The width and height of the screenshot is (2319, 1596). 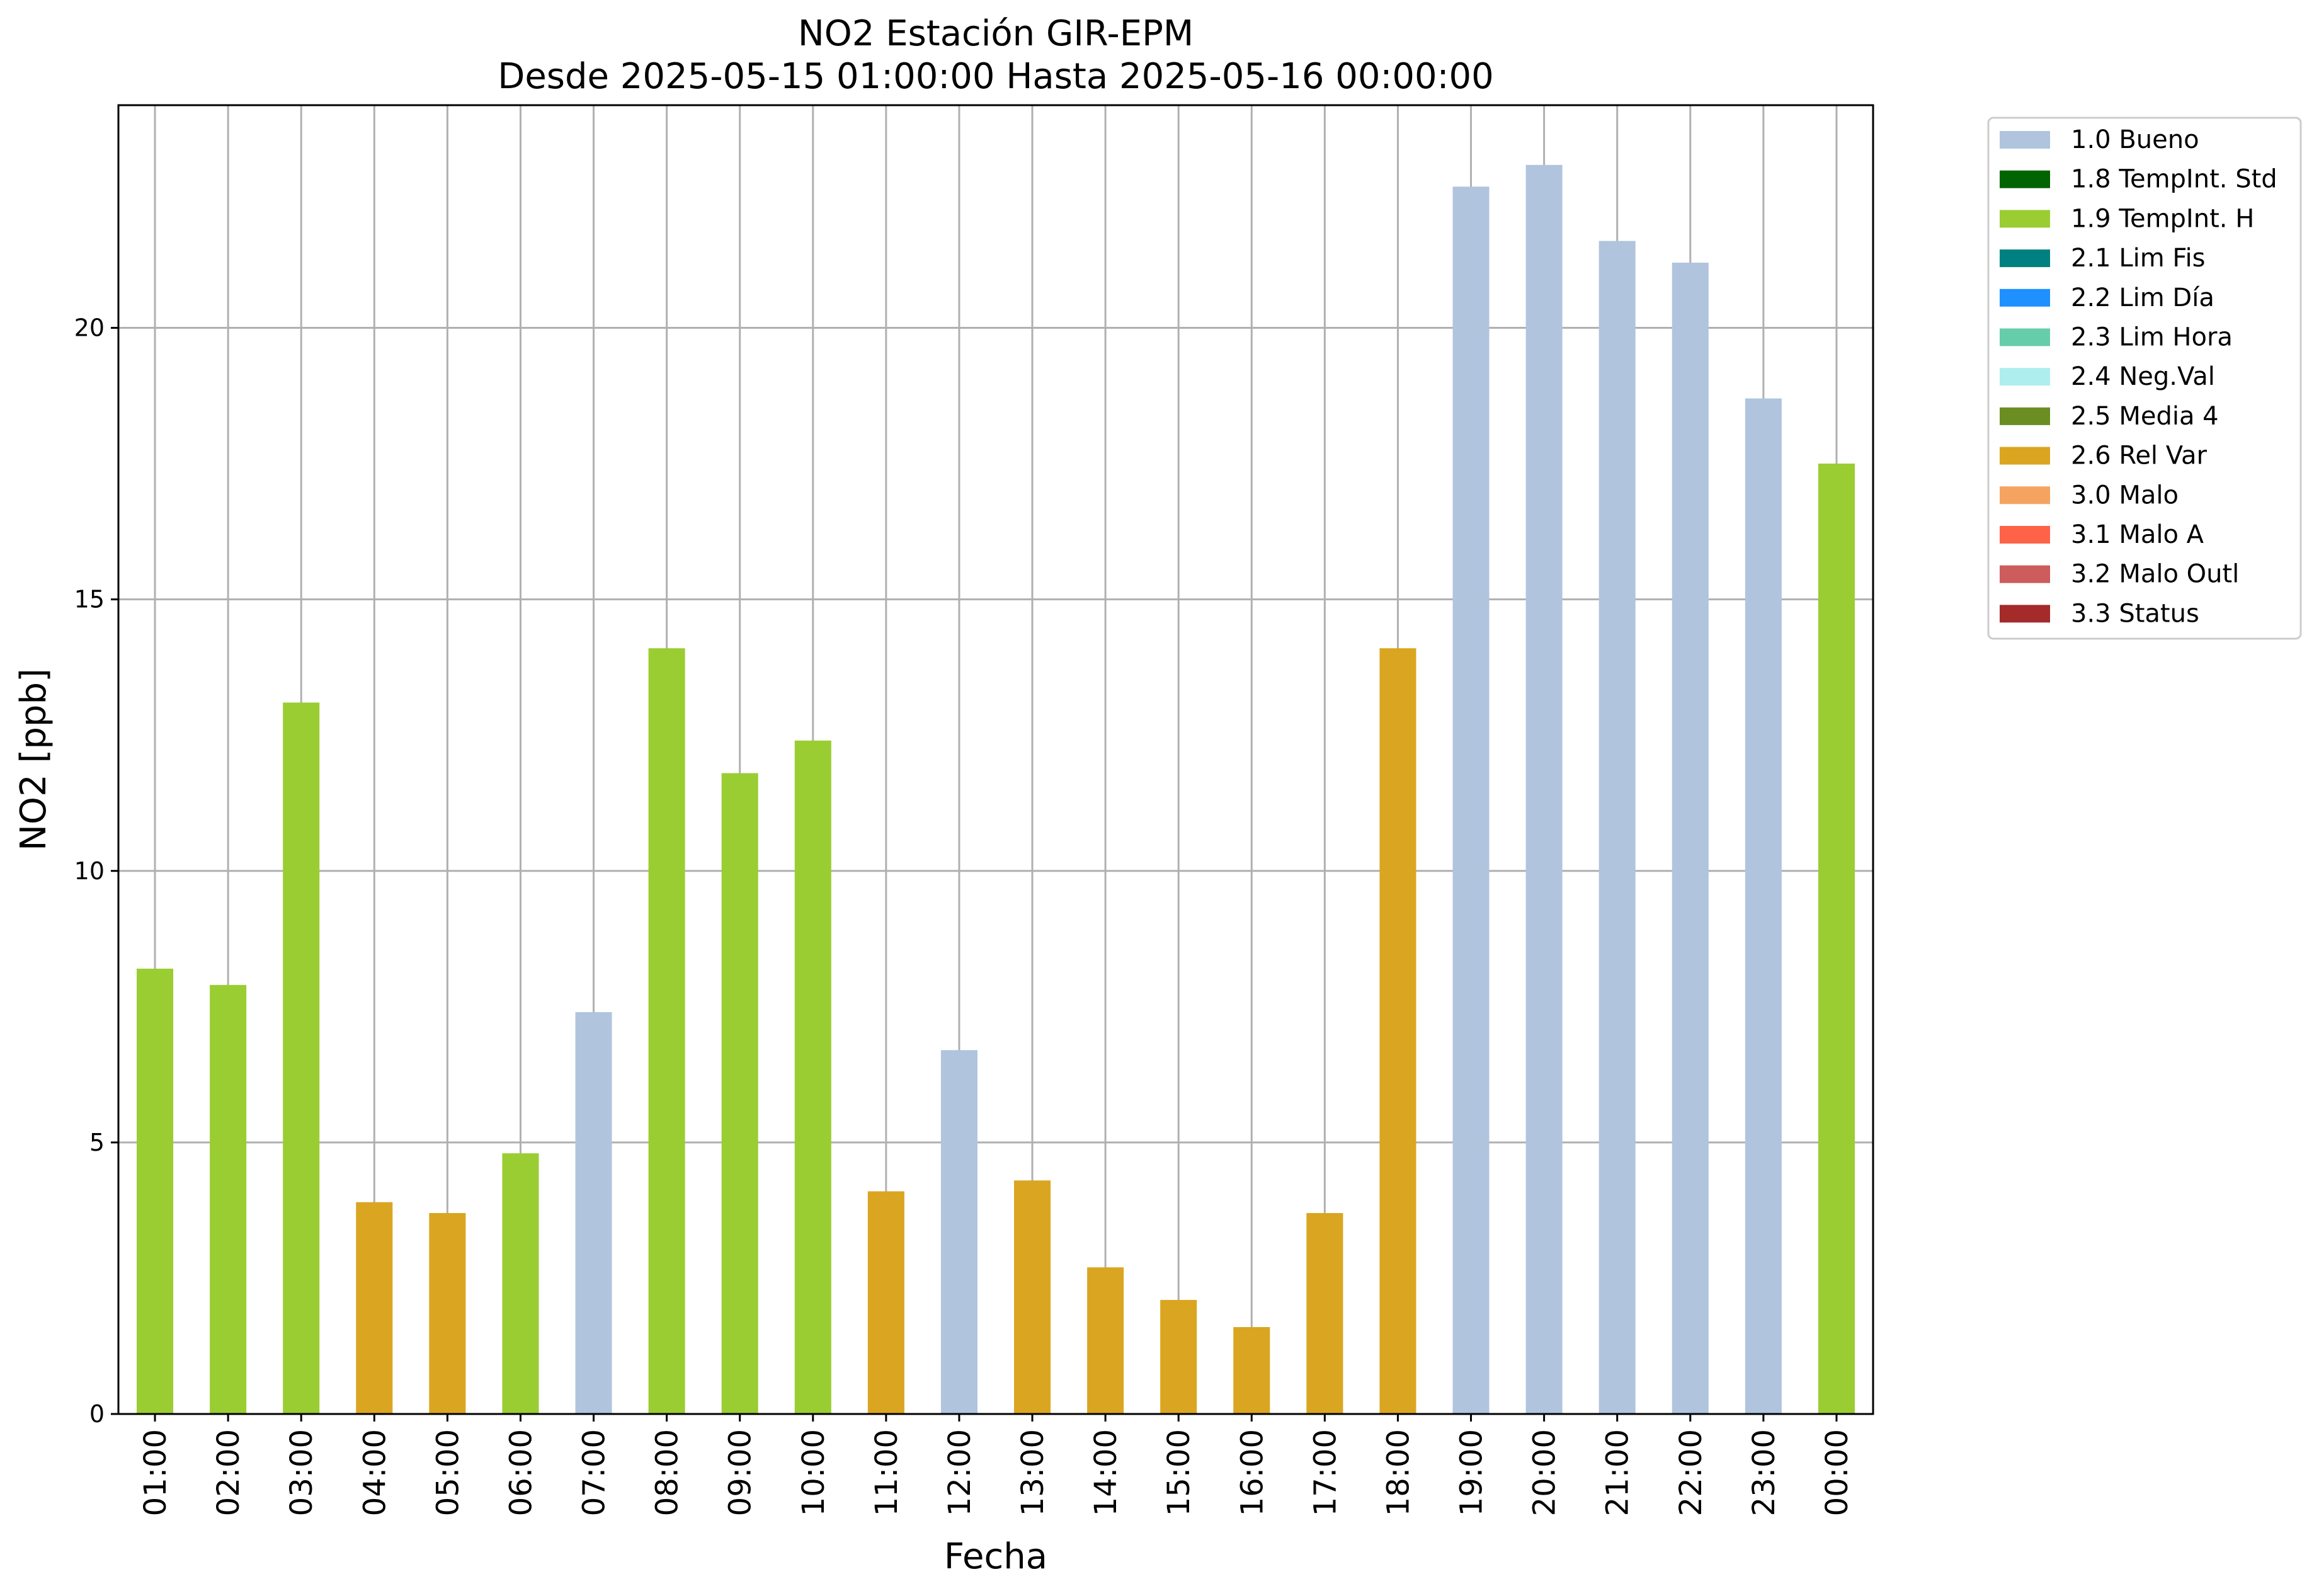 What do you see at coordinates (1398, 1472) in the screenshot?
I see `x-tick-label: 18:00` at bounding box center [1398, 1472].